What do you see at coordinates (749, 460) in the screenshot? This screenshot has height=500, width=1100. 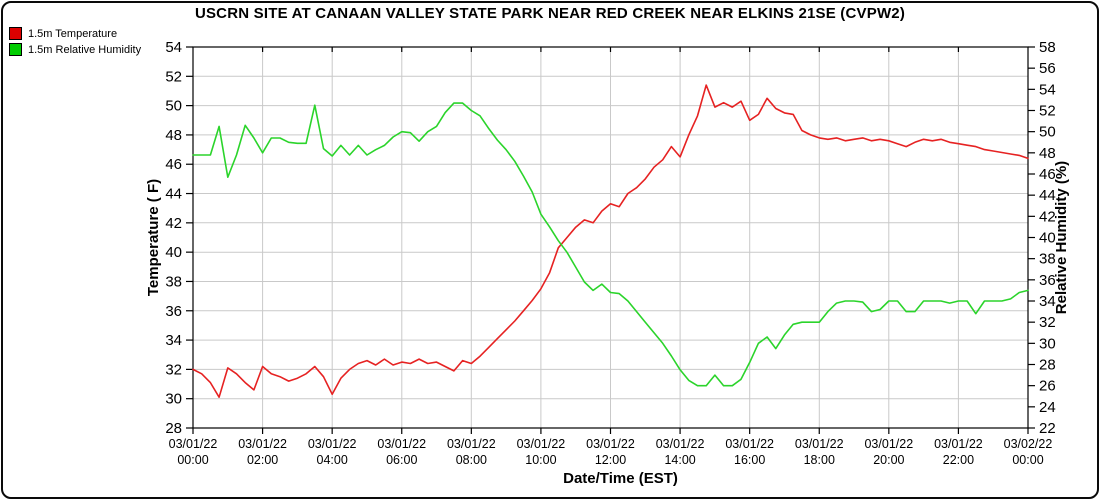 I see `x-tick-time: 16:00` at bounding box center [749, 460].